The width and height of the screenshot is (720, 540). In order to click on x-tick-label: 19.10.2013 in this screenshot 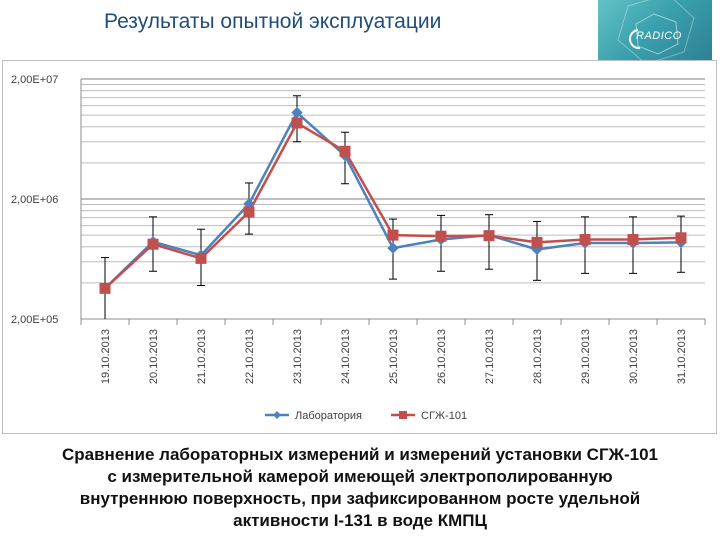, I will do `click(106, 356)`.